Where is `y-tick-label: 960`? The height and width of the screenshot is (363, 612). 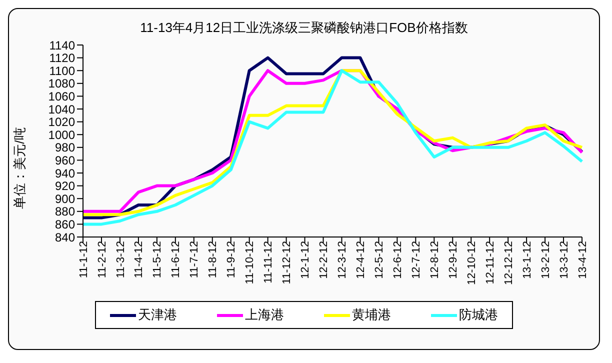
y-tick-label: 960 is located at coordinates (65, 160).